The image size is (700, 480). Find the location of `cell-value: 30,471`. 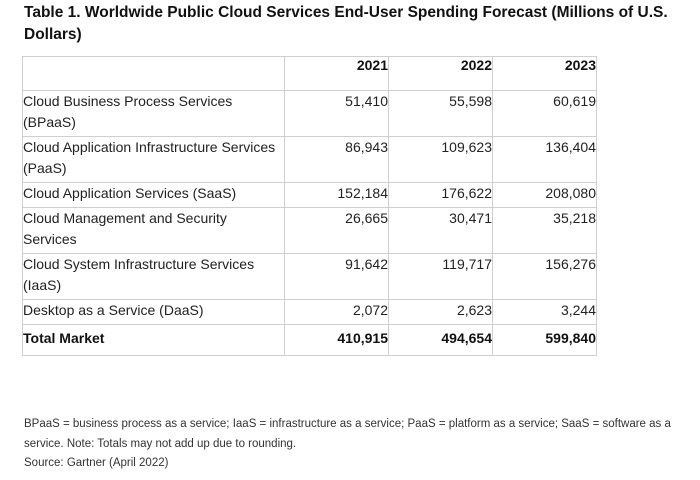

cell-value: 30,471 is located at coordinates (440, 230).